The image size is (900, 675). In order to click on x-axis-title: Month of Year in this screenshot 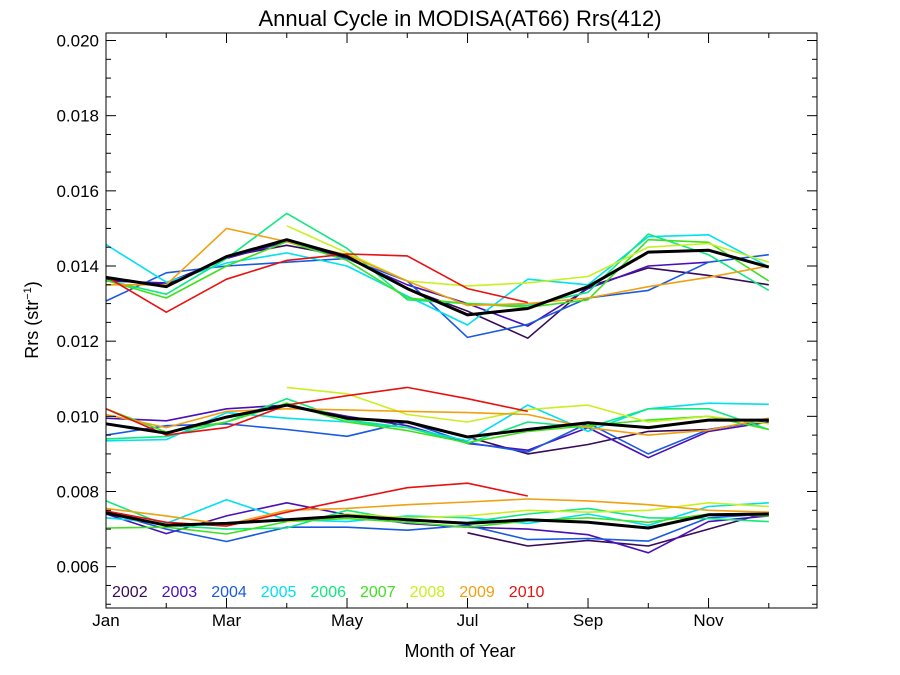, I will do `click(459, 651)`.